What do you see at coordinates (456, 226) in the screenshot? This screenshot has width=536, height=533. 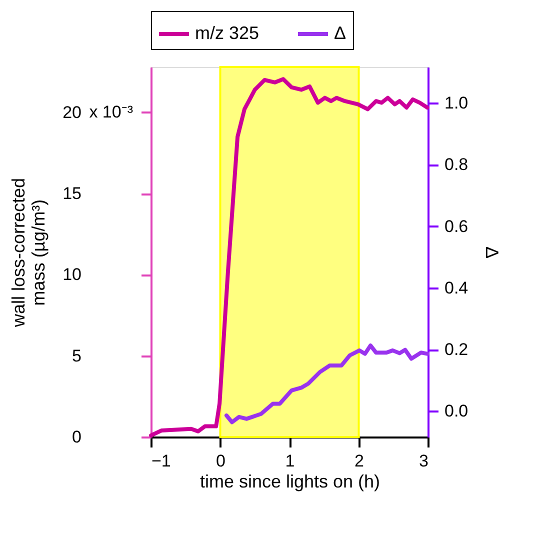 I see `y2-tick-label: 0.6` at bounding box center [456, 226].